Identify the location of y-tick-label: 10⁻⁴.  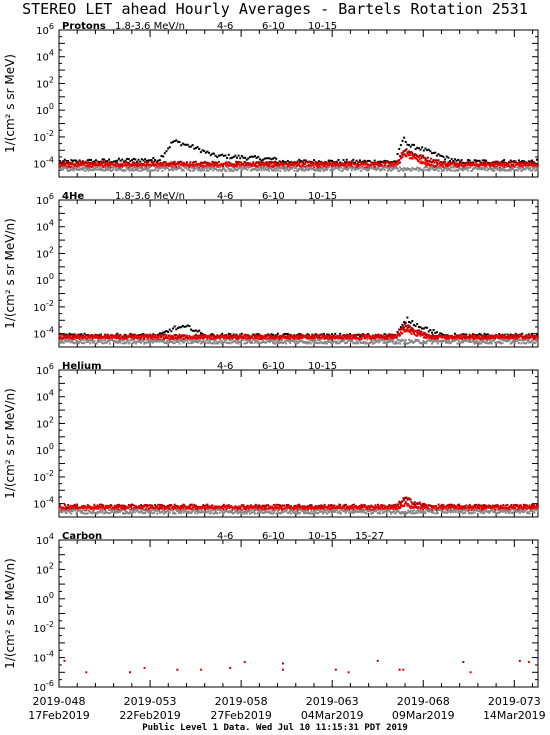
(43, 503).